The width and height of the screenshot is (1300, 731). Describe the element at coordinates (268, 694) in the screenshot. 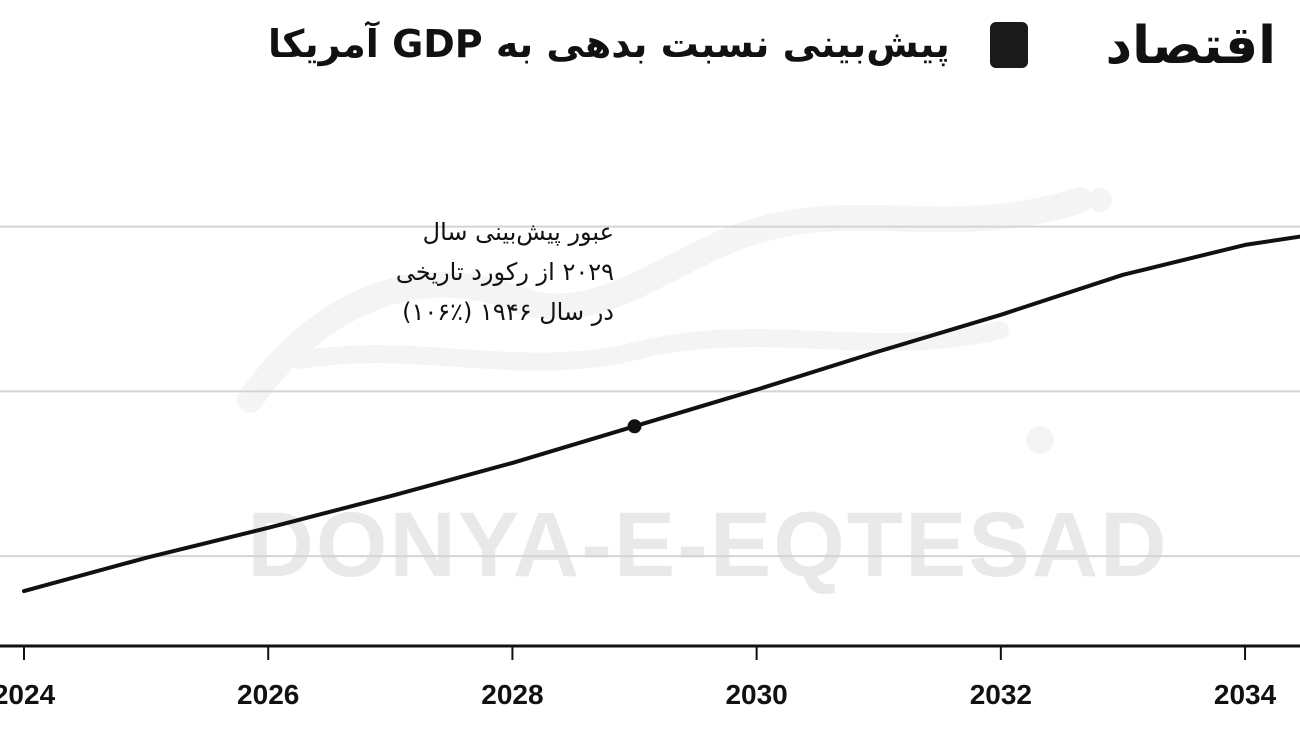

I see `x-tick-label: 2026` at that location.